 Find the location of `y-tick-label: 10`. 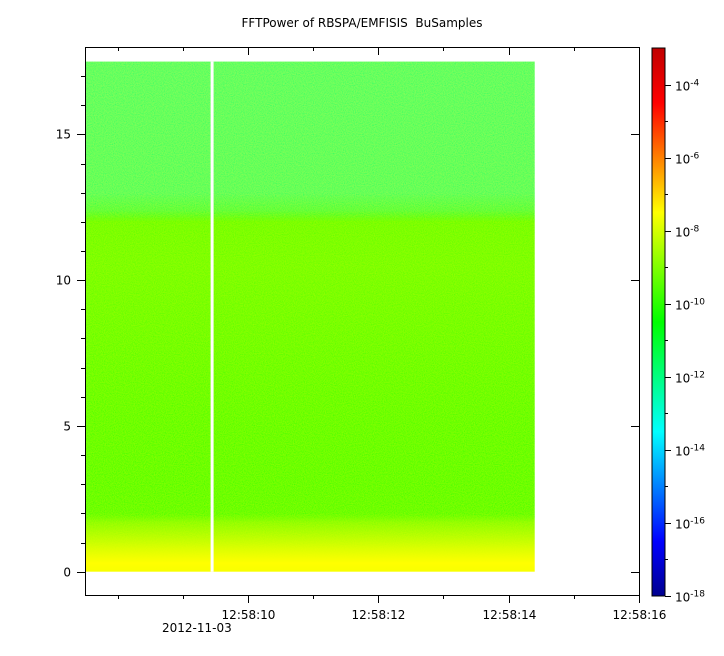

y-tick-label: 10 is located at coordinates (63, 281).